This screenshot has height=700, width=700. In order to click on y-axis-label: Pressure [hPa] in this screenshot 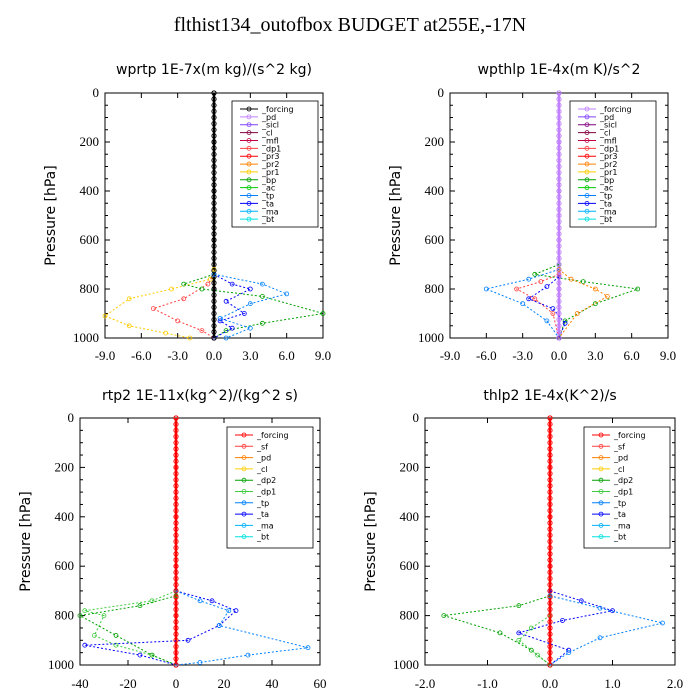, I will do `click(396, 215)`.